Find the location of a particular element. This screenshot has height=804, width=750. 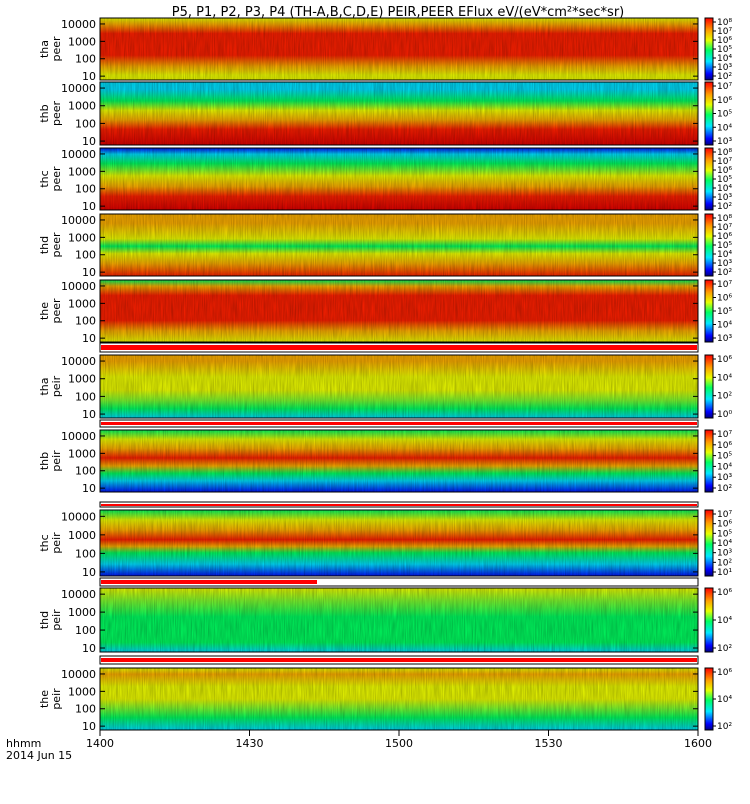

x-tick-label: 1400 is located at coordinates (100, 743).